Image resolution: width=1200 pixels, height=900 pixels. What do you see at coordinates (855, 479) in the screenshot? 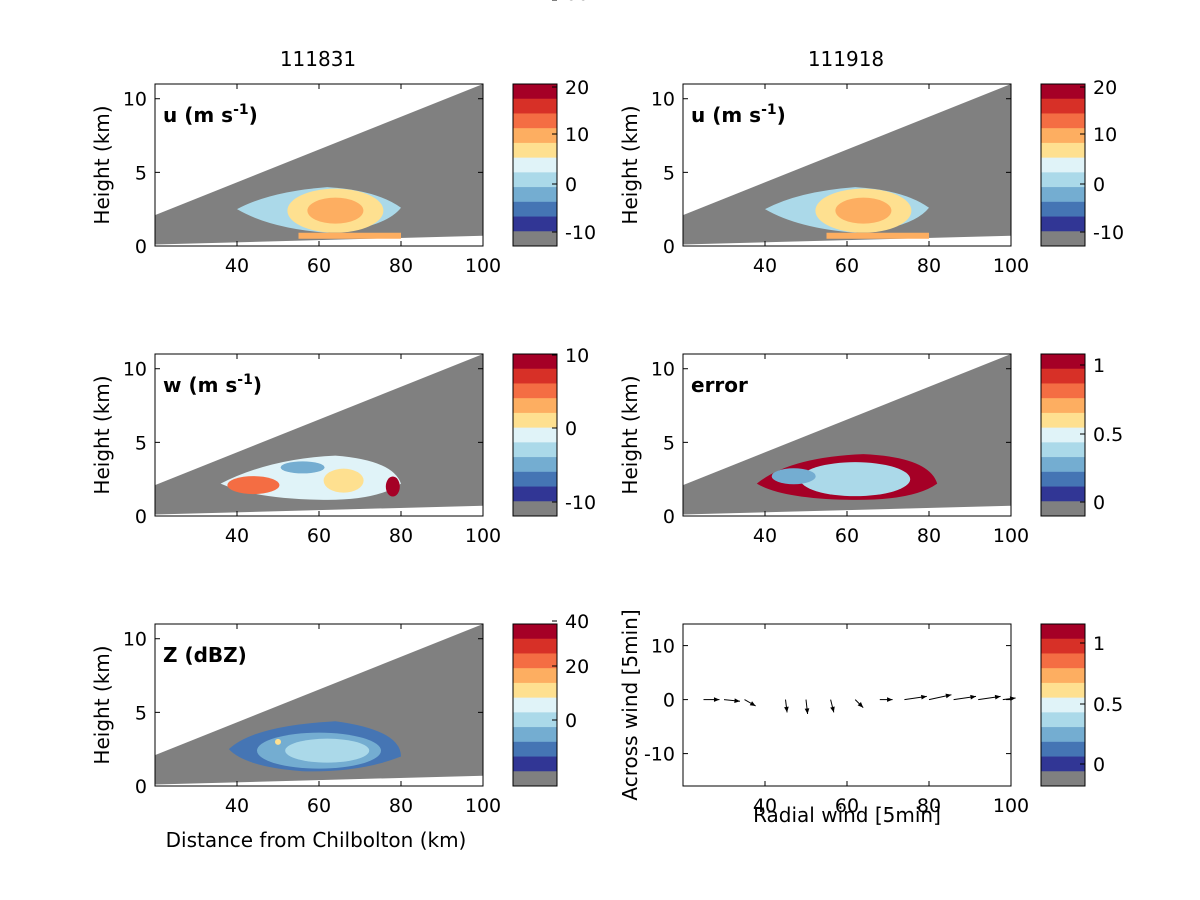
I see `error-low-region` at bounding box center [855, 479].